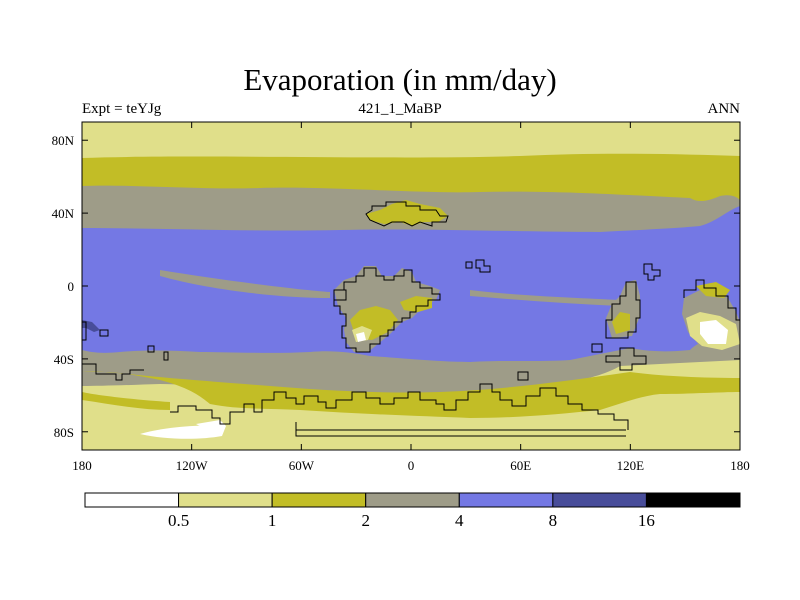 The width and height of the screenshot is (800, 600). Describe the element at coordinates (122, 109) in the screenshot. I see `experiment-label: Expt = teYJg` at that location.